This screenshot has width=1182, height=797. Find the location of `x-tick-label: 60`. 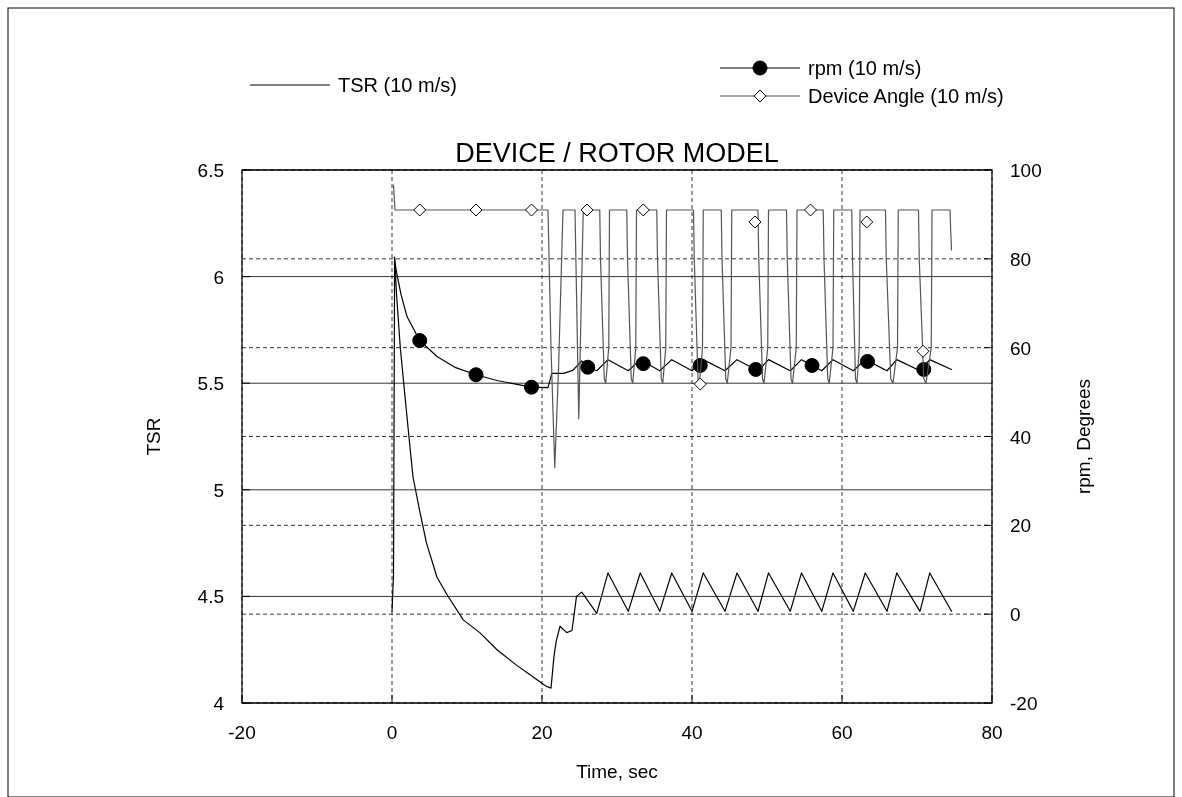

x-tick-label: 60 is located at coordinates (842, 732).